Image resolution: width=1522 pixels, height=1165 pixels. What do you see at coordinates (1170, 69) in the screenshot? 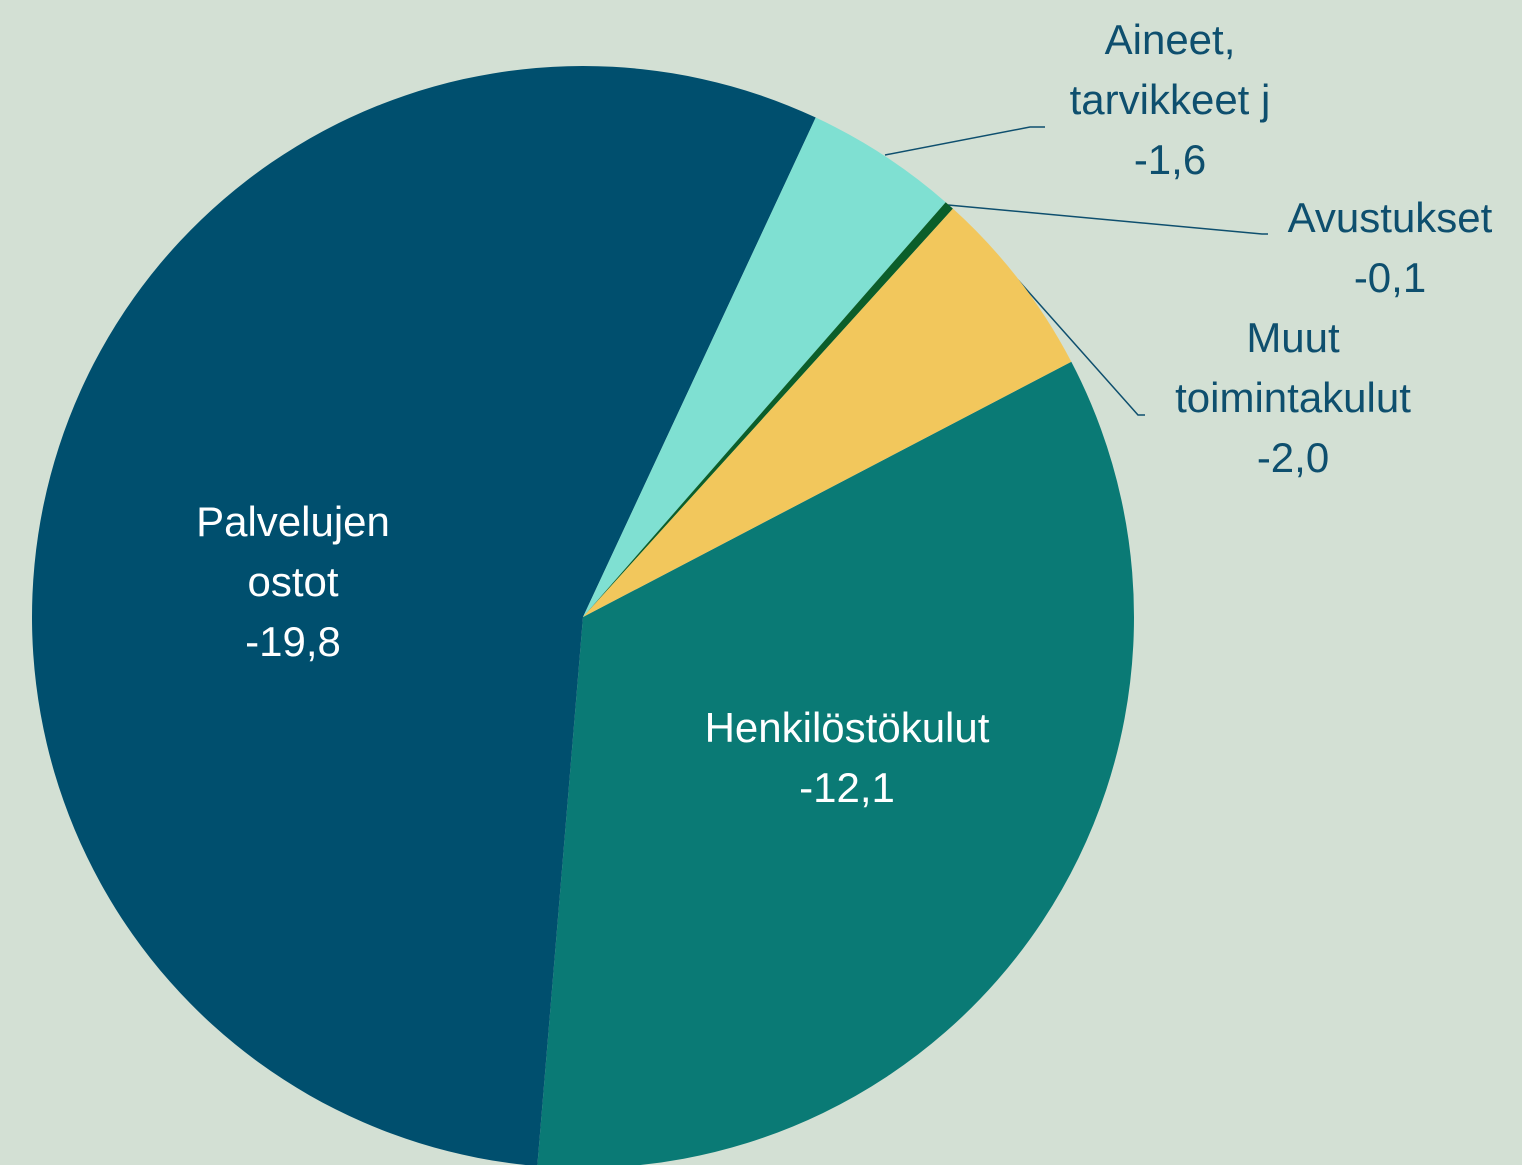
I see `category-label: Aineet, tarvikkeet j` at bounding box center [1170, 69].